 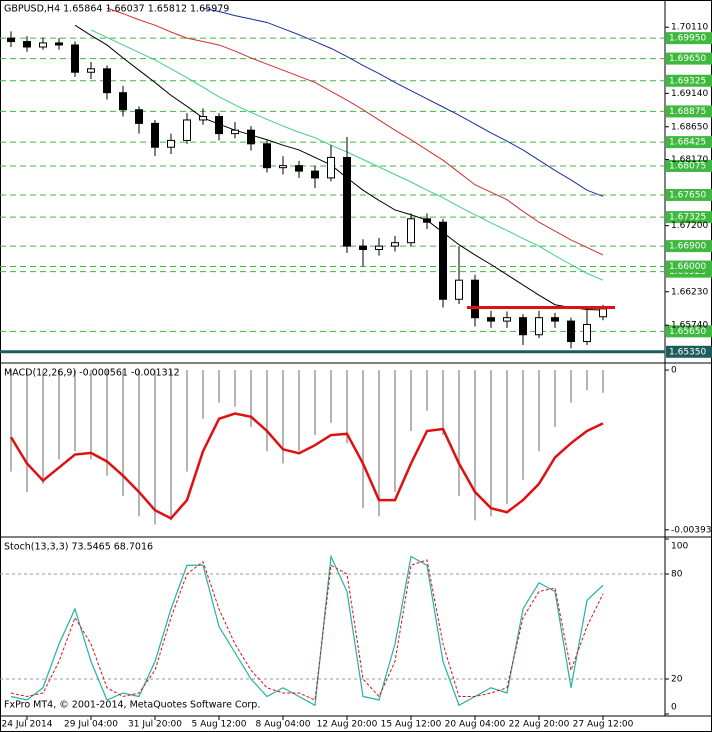 What do you see at coordinates (403, 102) in the screenshot?
I see `moving-average` at bounding box center [403, 102].